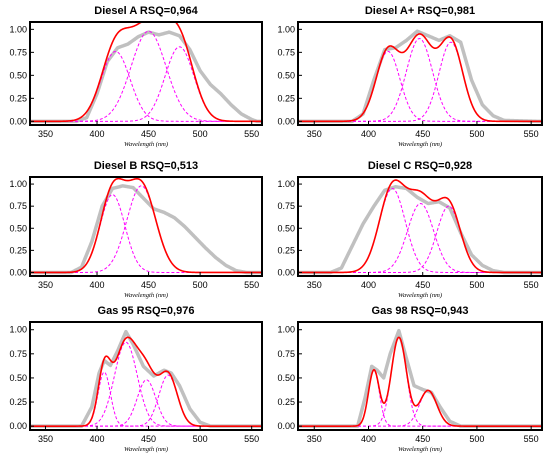 This screenshot has width=550, height=471. I want to click on panel-title: Diesel C RSQ=0,928, so click(420, 166).